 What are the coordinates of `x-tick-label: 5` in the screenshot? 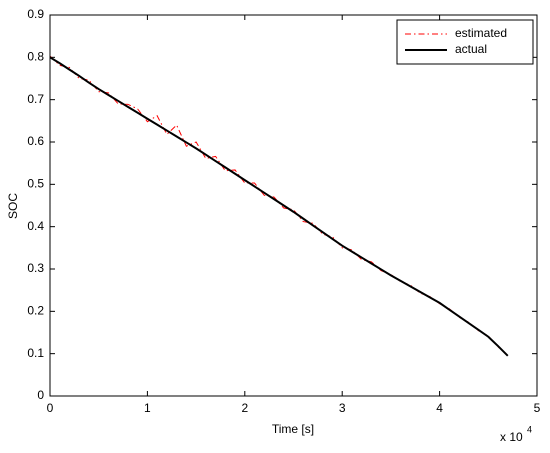 It's located at (537, 408).